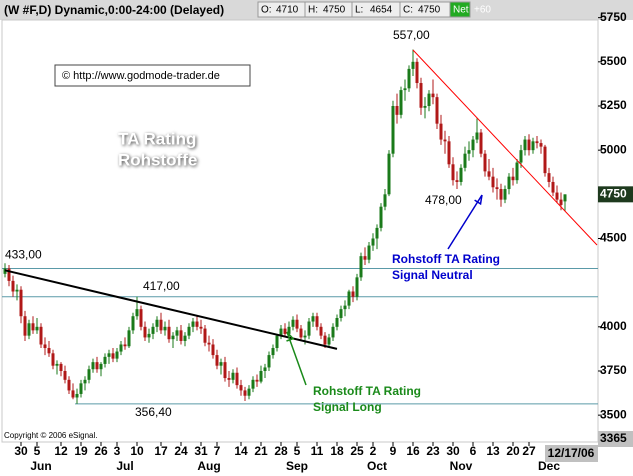 The image size is (633, 476). Describe the element at coordinates (37, 451) in the screenshot. I see `x-tick-label: 5` at that location.